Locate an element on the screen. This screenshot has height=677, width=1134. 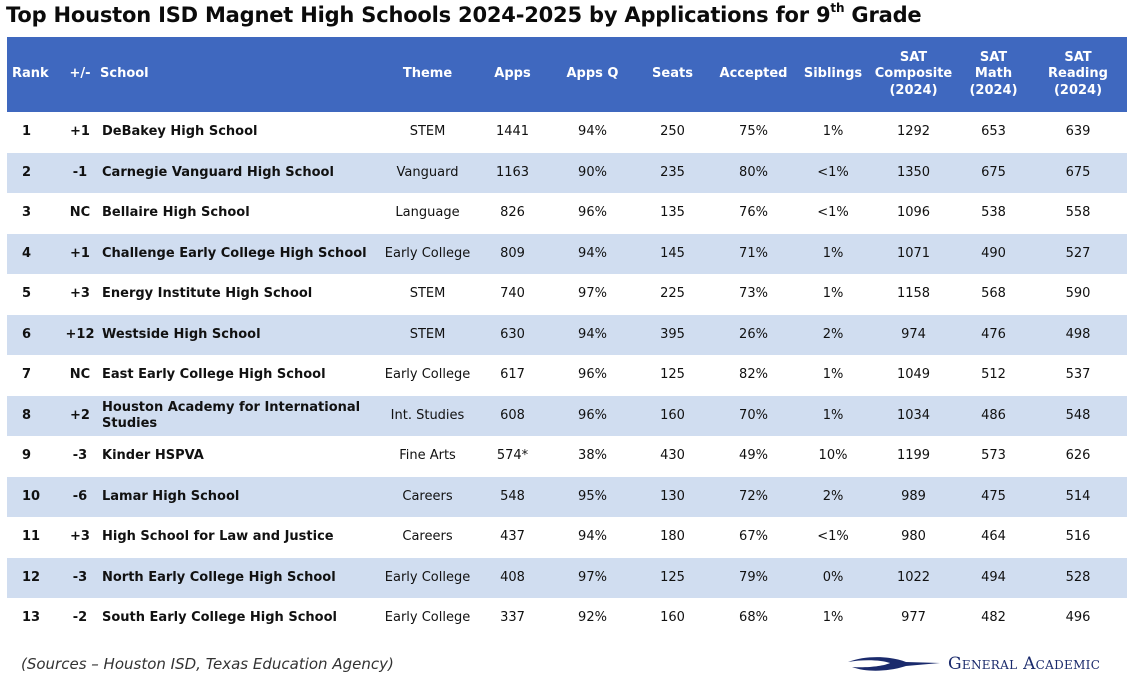
cell-change: -1 is located at coordinates (80, 172).